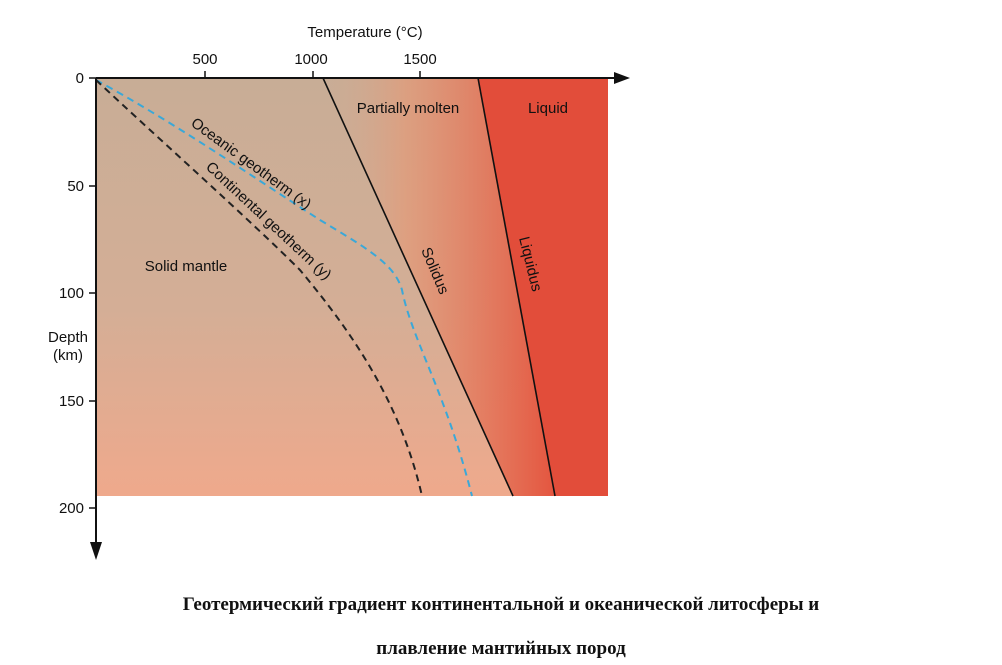 This screenshot has width=1002, height=665. Describe the element at coordinates (548, 108) in the screenshot. I see `liquid-label: Liquid` at that location.